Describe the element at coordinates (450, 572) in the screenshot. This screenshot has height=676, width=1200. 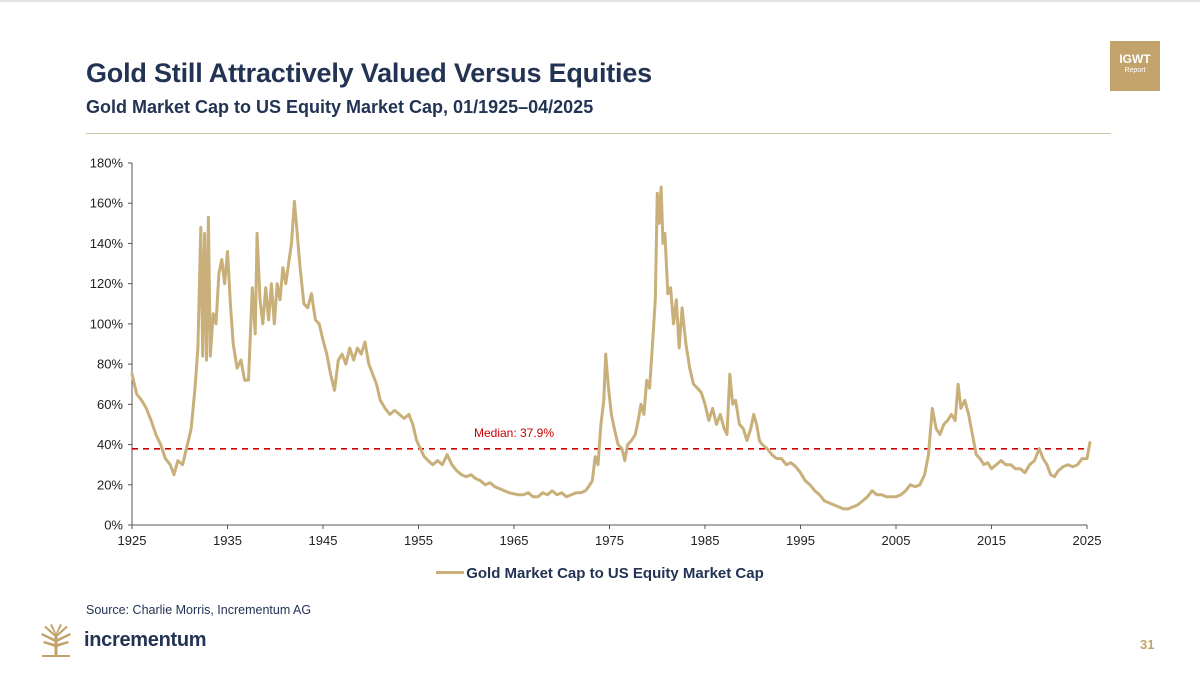
I see `legend-swatch` at that location.